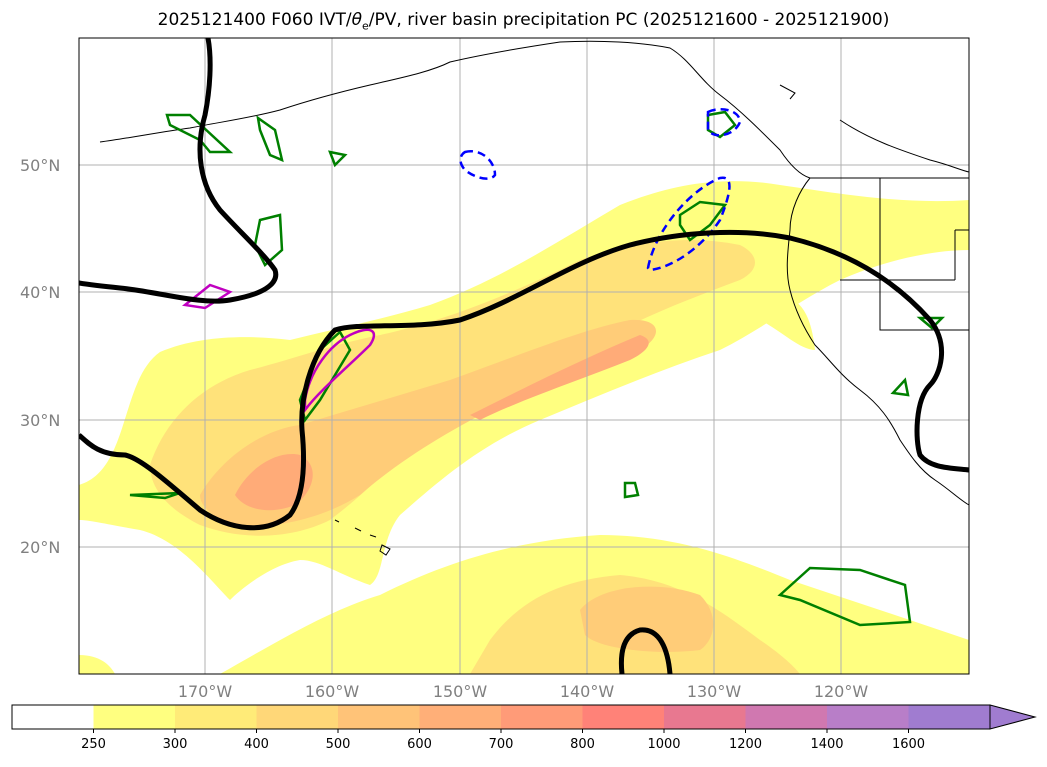  What do you see at coordinates (826, 744) in the screenshot?
I see `colorbar-tick-label: 1400` at bounding box center [826, 744].